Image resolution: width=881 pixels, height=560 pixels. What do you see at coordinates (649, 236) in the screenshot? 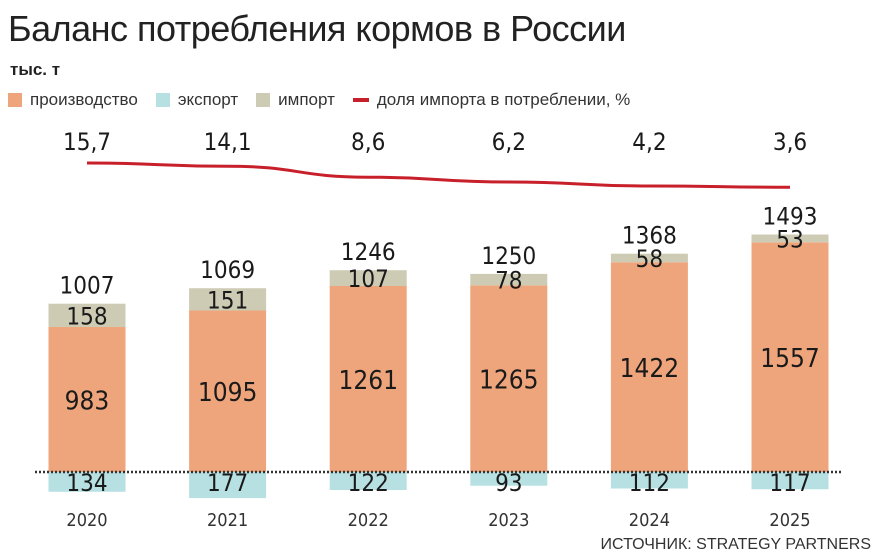
I see `label-total: 1368` at bounding box center [649, 236].